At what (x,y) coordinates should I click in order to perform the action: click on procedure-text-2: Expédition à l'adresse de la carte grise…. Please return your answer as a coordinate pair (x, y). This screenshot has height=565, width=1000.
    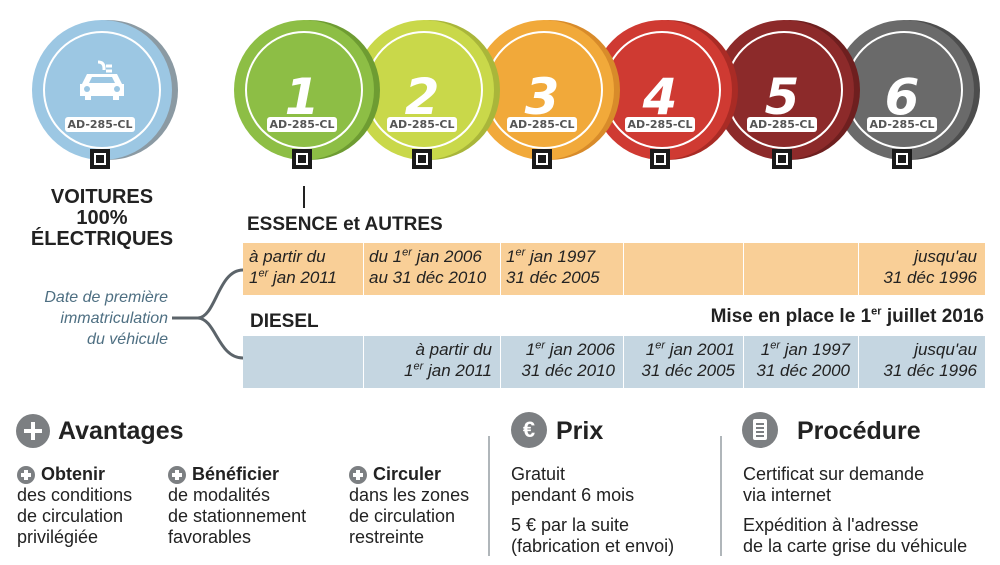
    Looking at the image, I should click on (855, 536).